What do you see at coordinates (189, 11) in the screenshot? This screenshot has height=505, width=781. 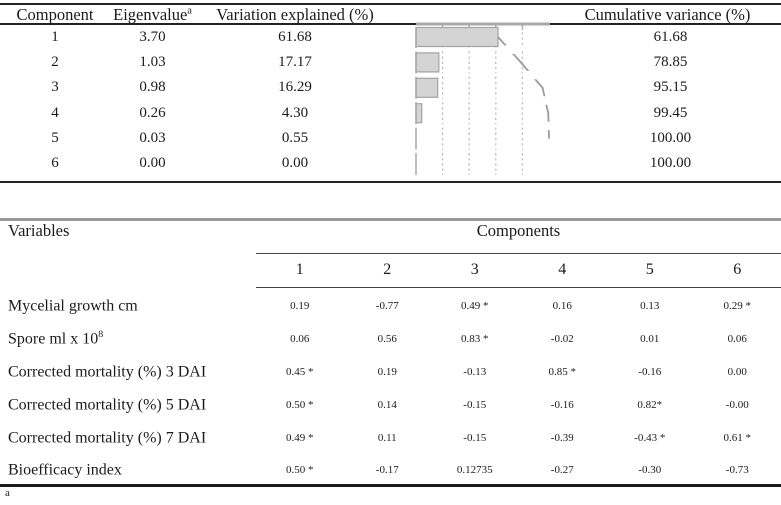 I see `table1-header-eigenvalue-footnote-marker: a` at bounding box center [189, 11].